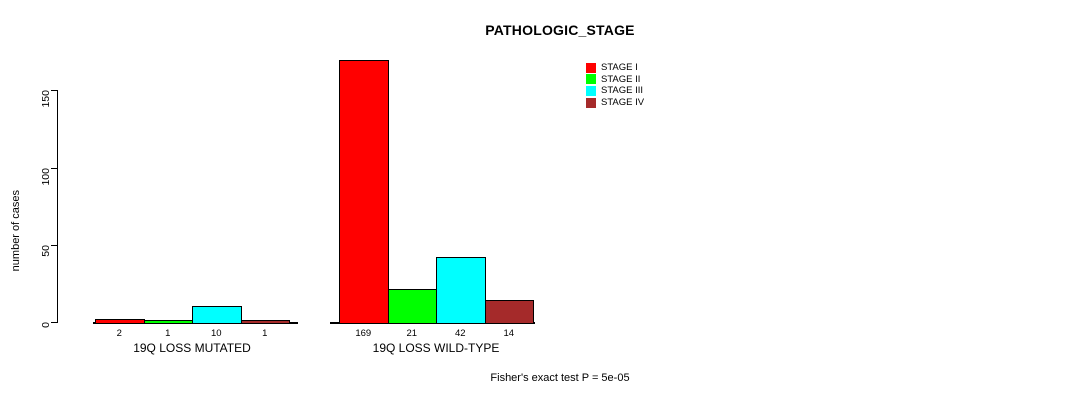 The height and width of the screenshot is (400, 1090). Describe the element at coordinates (436, 348) in the screenshot. I see `group-label-wild-type: 19Q LOSS WILD-TYPE` at that location.